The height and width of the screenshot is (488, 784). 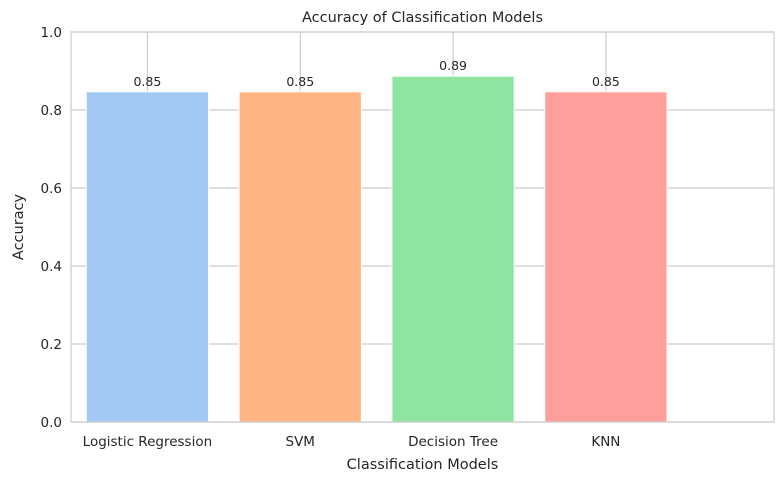 What do you see at coordinates (51, 345) in the screenshot?
I see `y-tick-label: 0.2` at bounding box center [51, 345].